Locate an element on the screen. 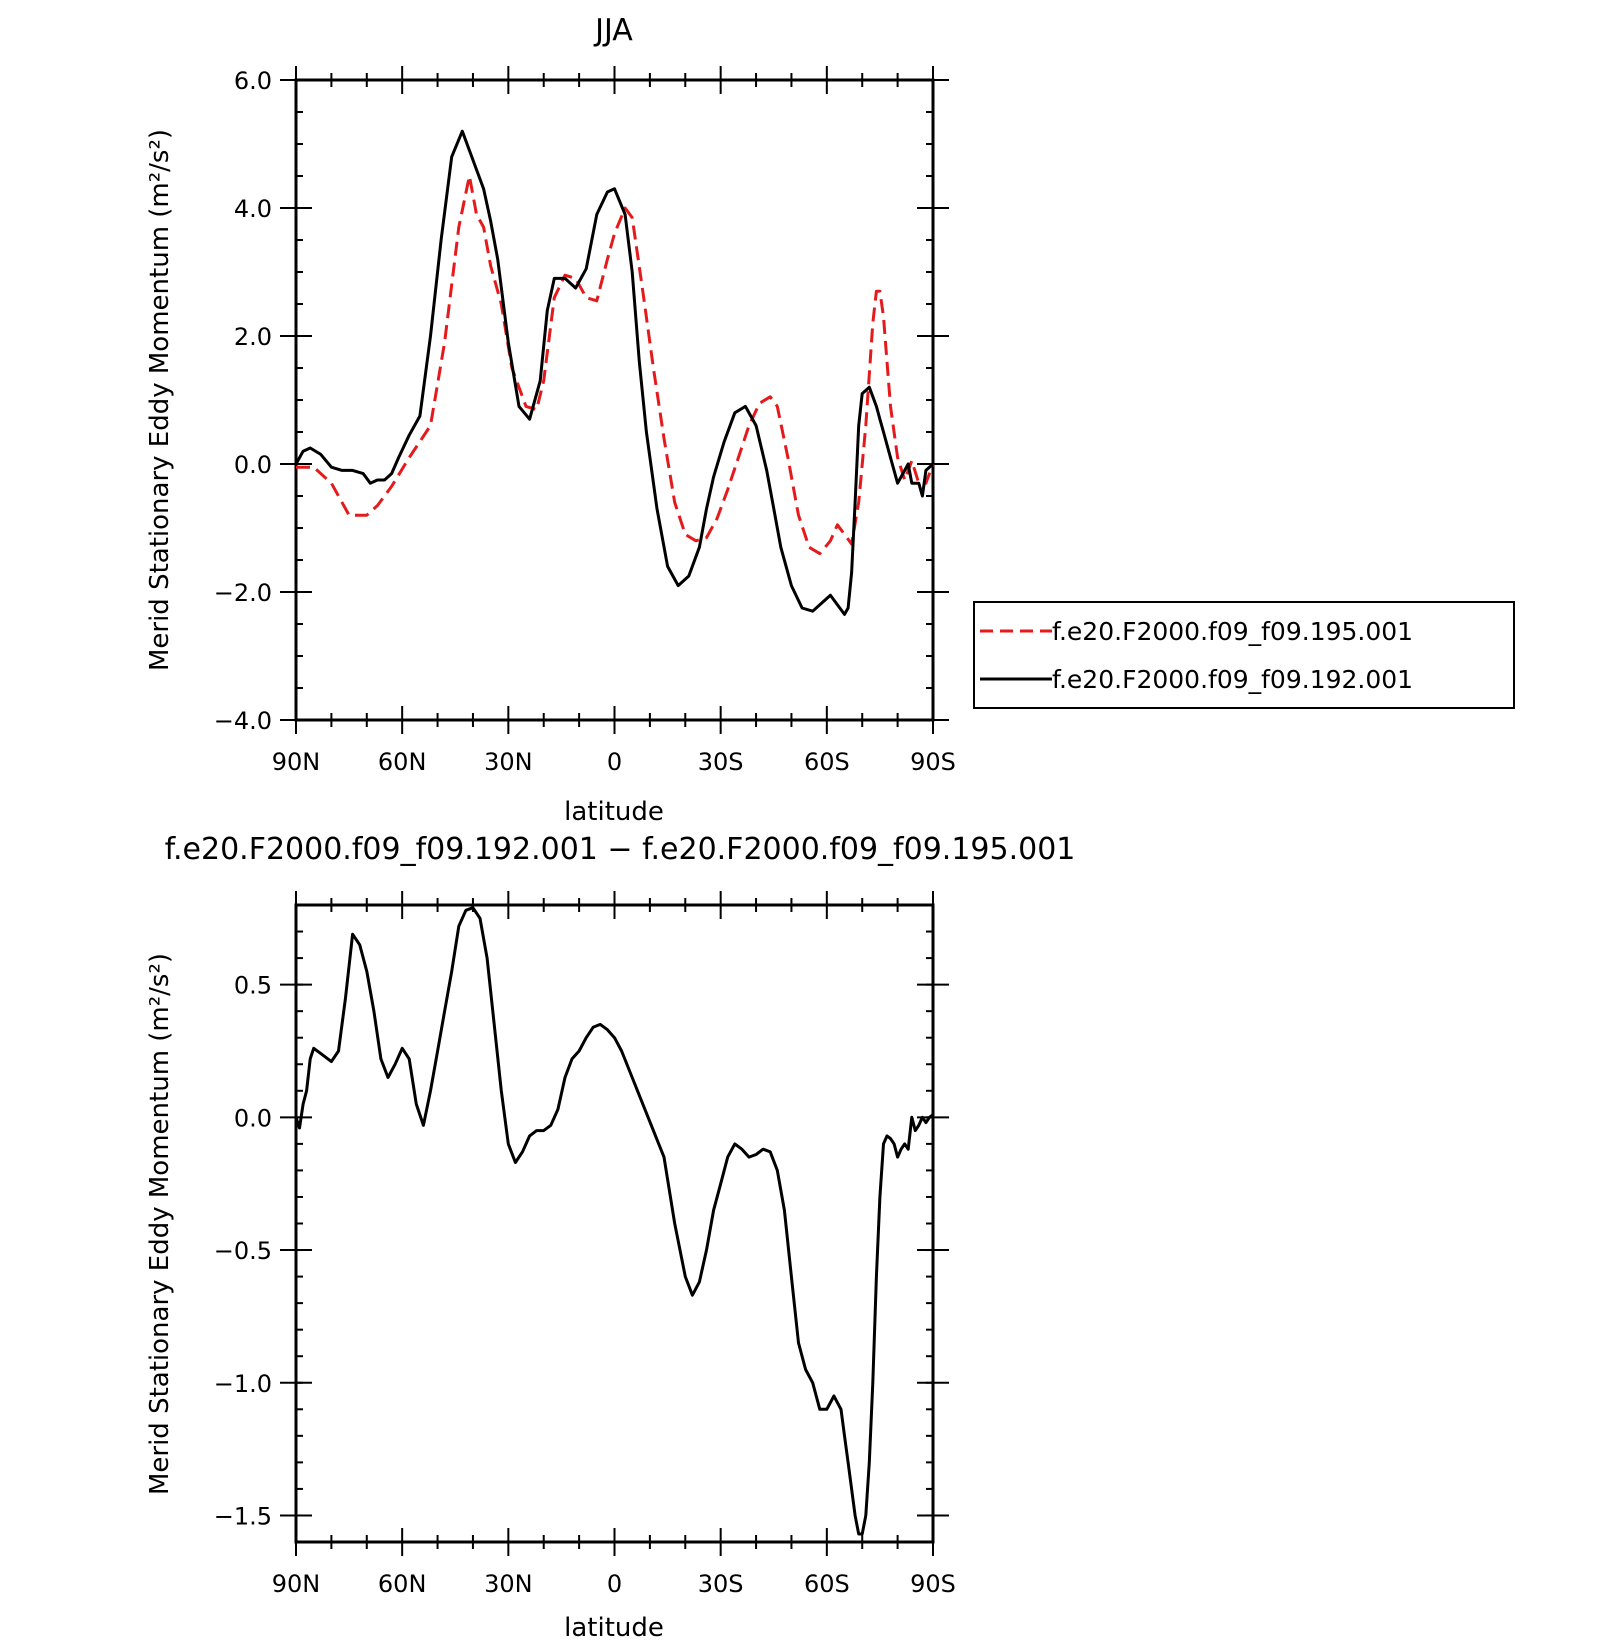 Image resolution: width=1608 pixels, height=1641 pixels. legend-box is located at coordinates (1244, 655).